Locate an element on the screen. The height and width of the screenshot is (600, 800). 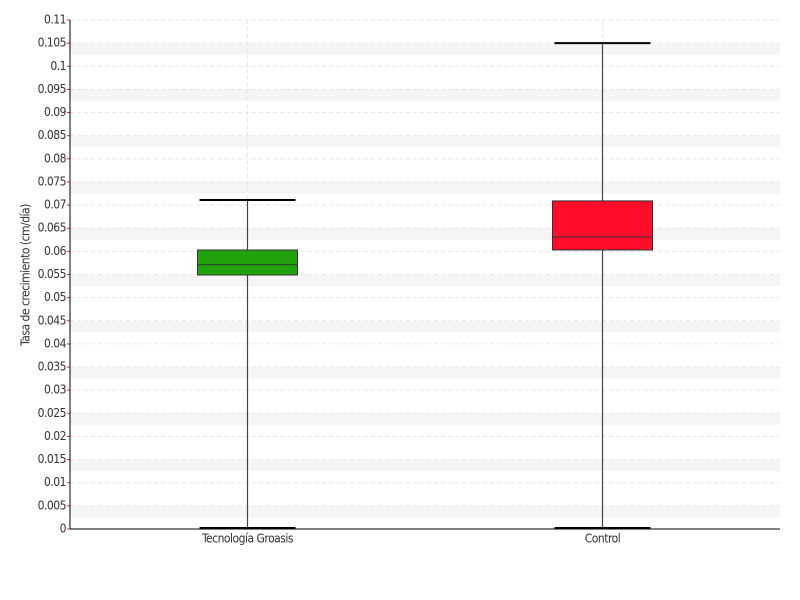
y-tick-label: 0.055 is located at coordinates (52, 274).